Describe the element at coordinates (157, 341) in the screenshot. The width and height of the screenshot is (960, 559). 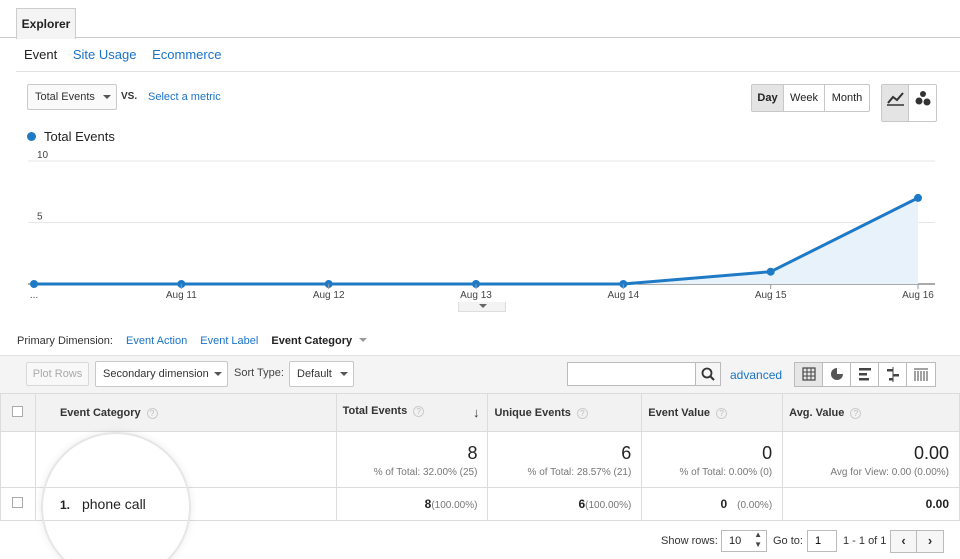
I see `dimension-event-action: Event Action` at that location.